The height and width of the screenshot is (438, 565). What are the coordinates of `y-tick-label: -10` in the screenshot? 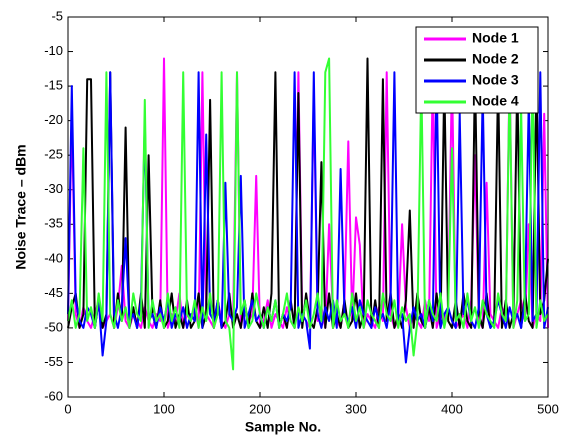 It's located at (53, 50).